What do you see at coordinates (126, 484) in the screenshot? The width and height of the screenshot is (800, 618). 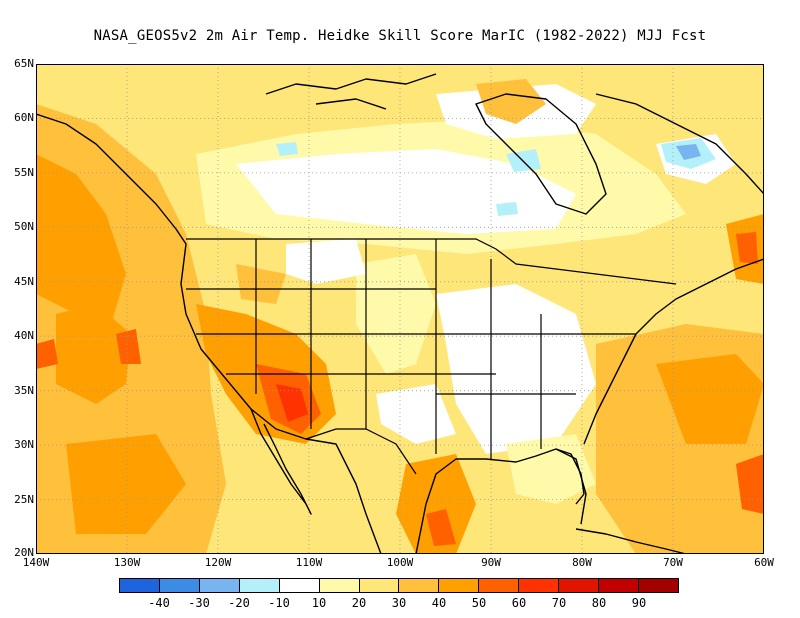 I see `pacific-south-orange` at bounding box center [126, 484].